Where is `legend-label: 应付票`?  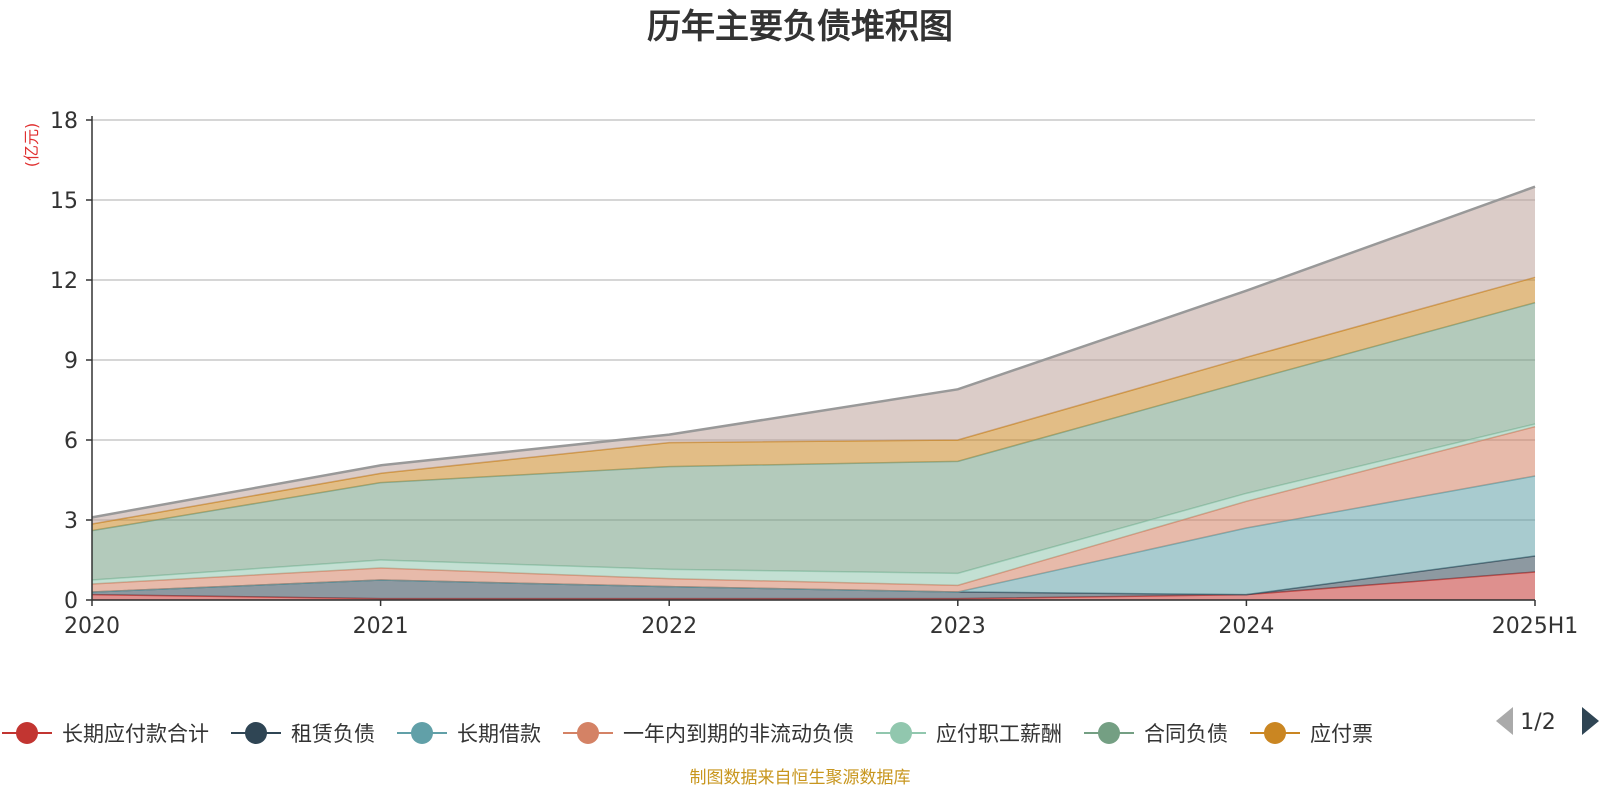 legend-label: 应付票 is located at coordinates (1341, 734).